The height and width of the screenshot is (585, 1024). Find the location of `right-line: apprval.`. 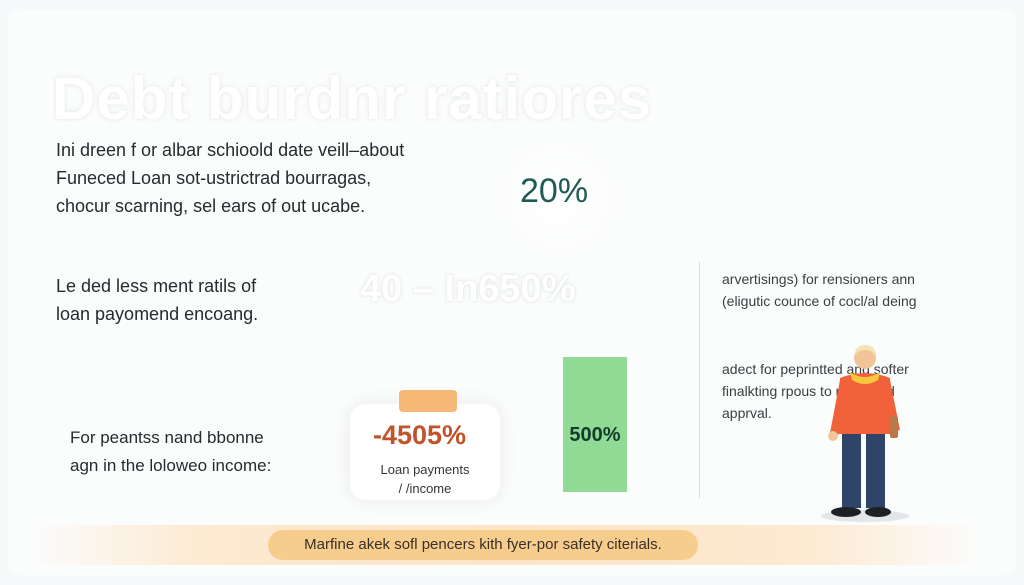

right-line: apprval. is located at coordinates (747, 413).